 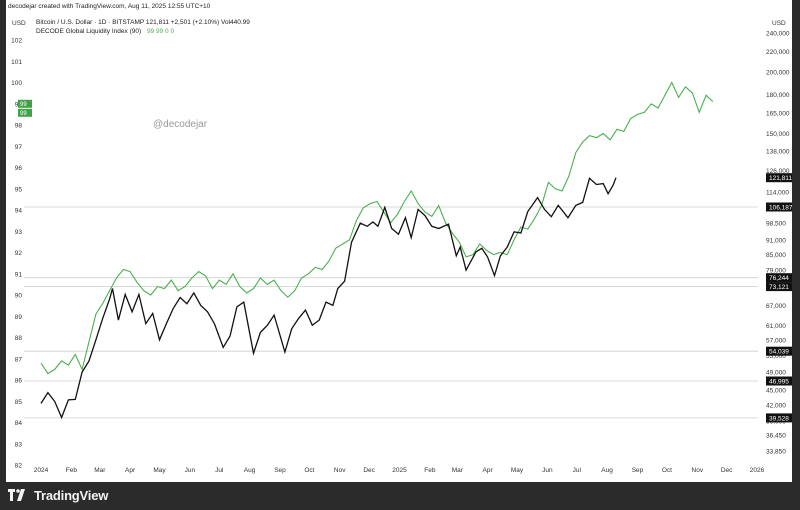 I want to click on left-tick-label: 97, so click(x=19, y=147).